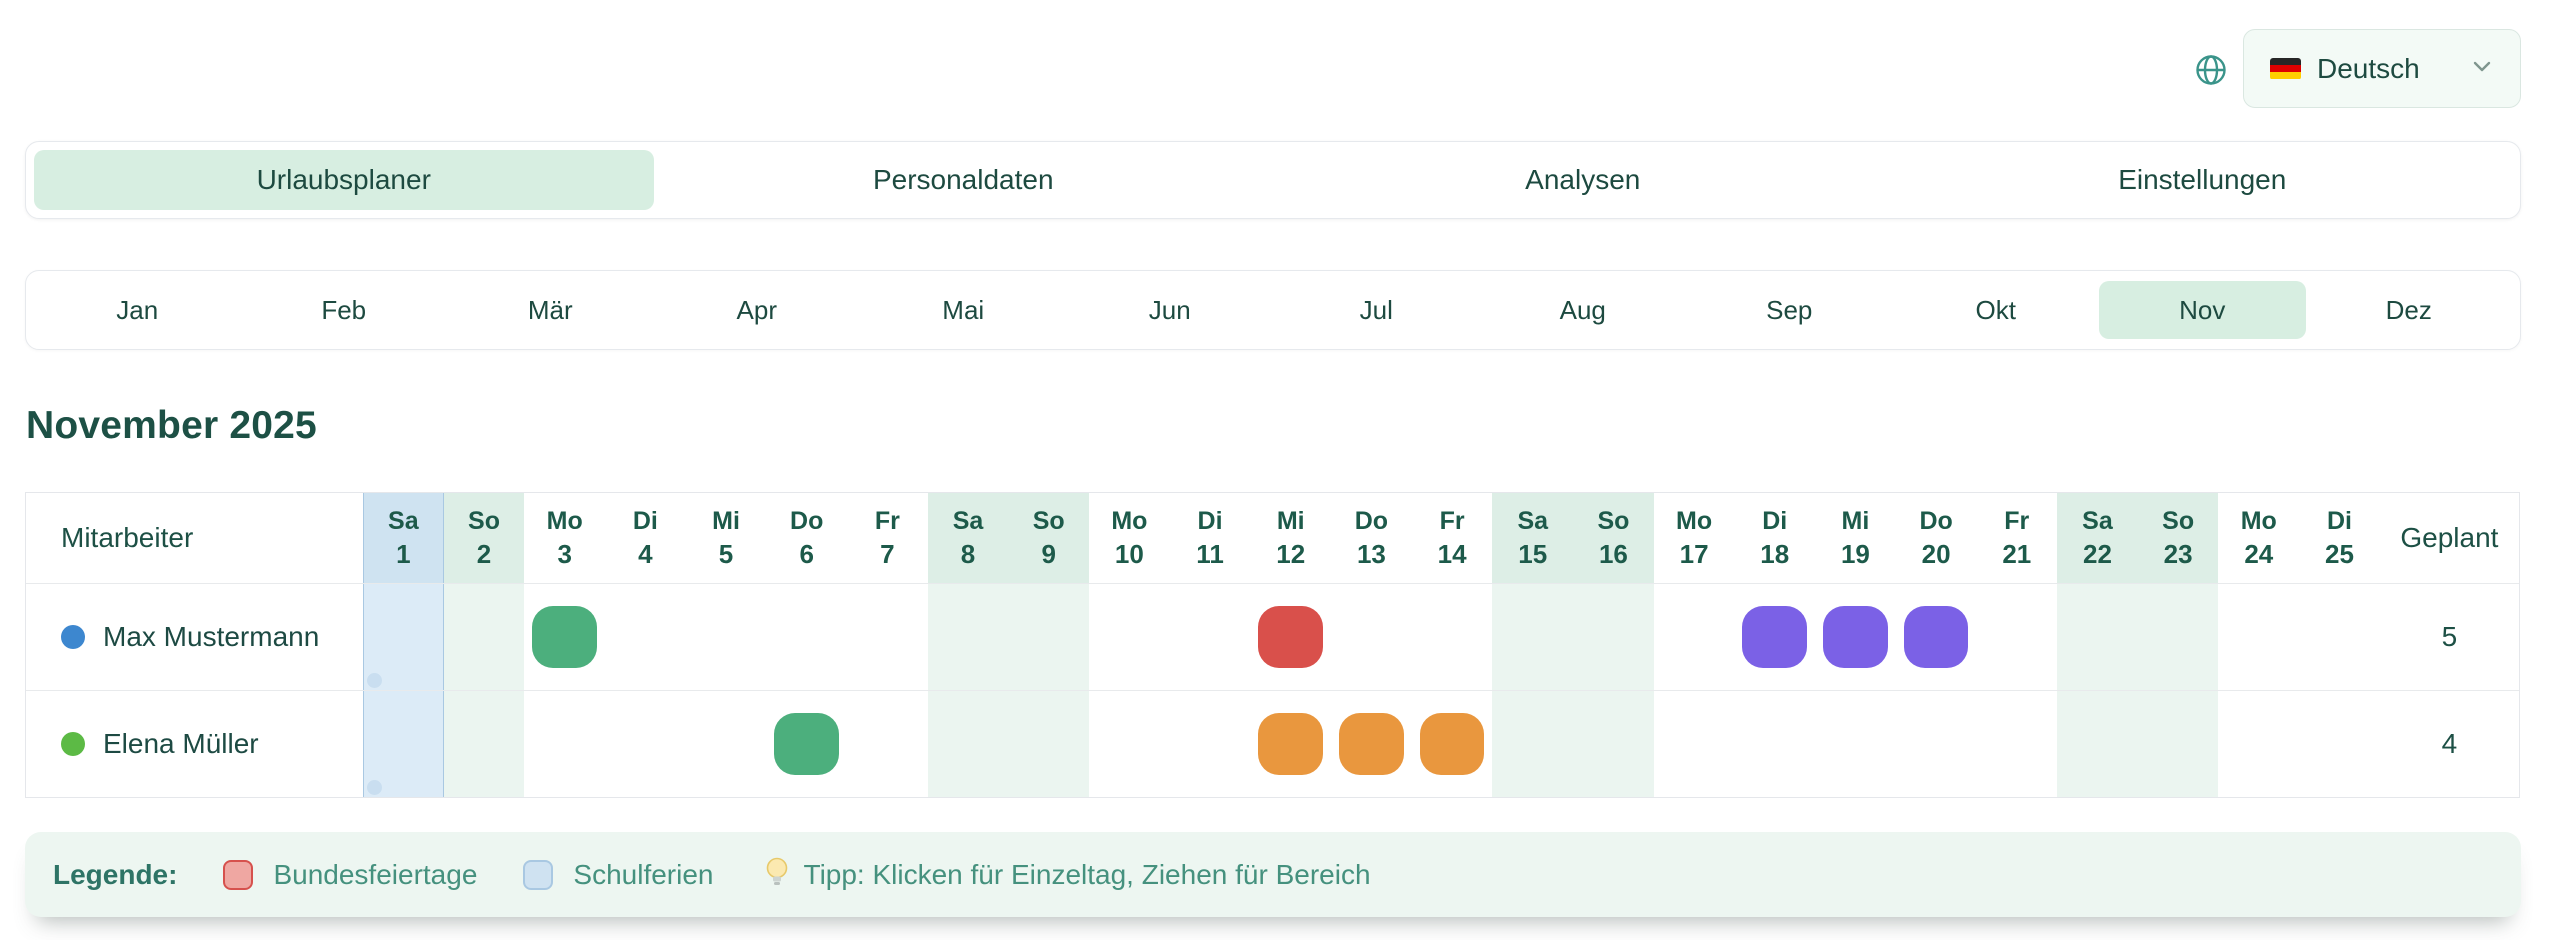  What do you see at coordinates (1583, 179) in the screenshot?
I see `tab-analysen: Analysen` at bounding box center [1583, 179].